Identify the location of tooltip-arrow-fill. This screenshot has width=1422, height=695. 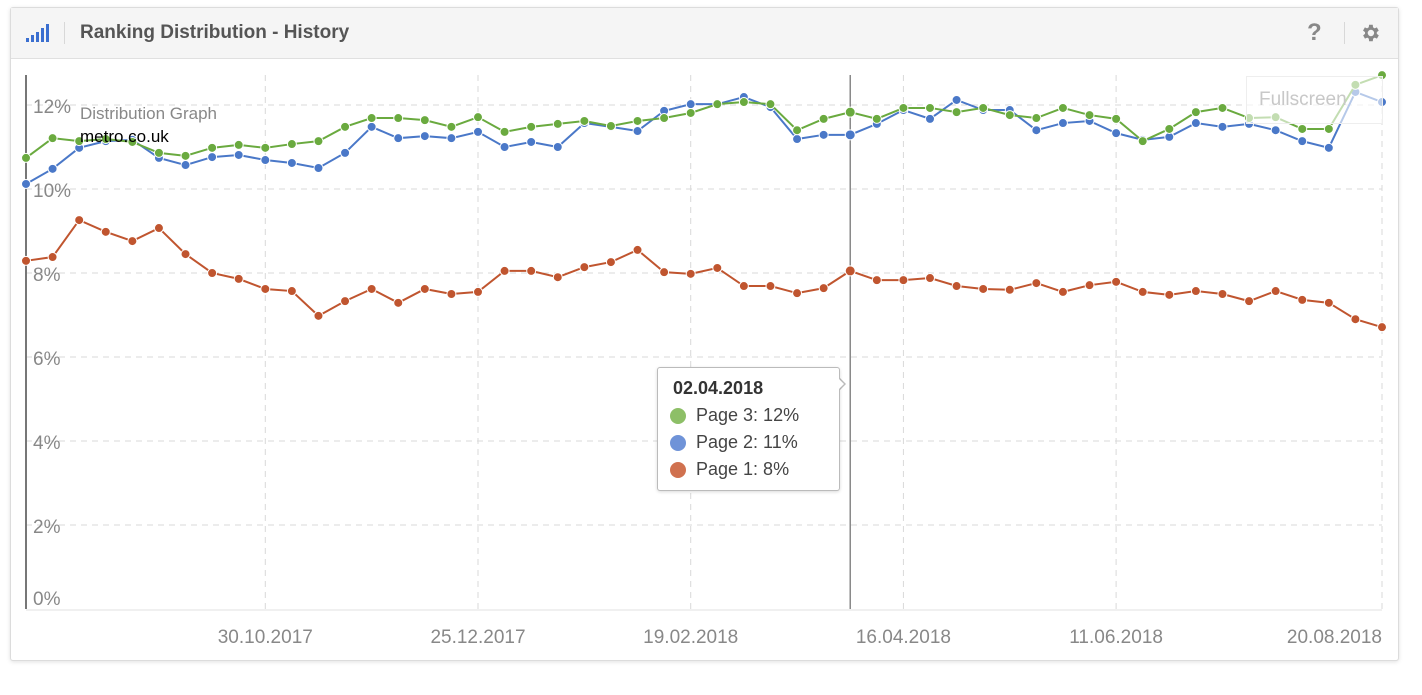
(840, 384).